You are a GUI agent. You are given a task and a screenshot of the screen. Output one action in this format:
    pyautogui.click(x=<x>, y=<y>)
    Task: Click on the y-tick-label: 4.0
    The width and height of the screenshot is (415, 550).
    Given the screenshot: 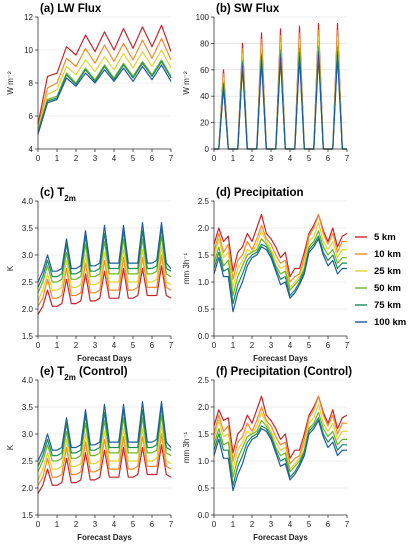 What is the action you would take?
    pyautogui.click(x=28, y=201)
    